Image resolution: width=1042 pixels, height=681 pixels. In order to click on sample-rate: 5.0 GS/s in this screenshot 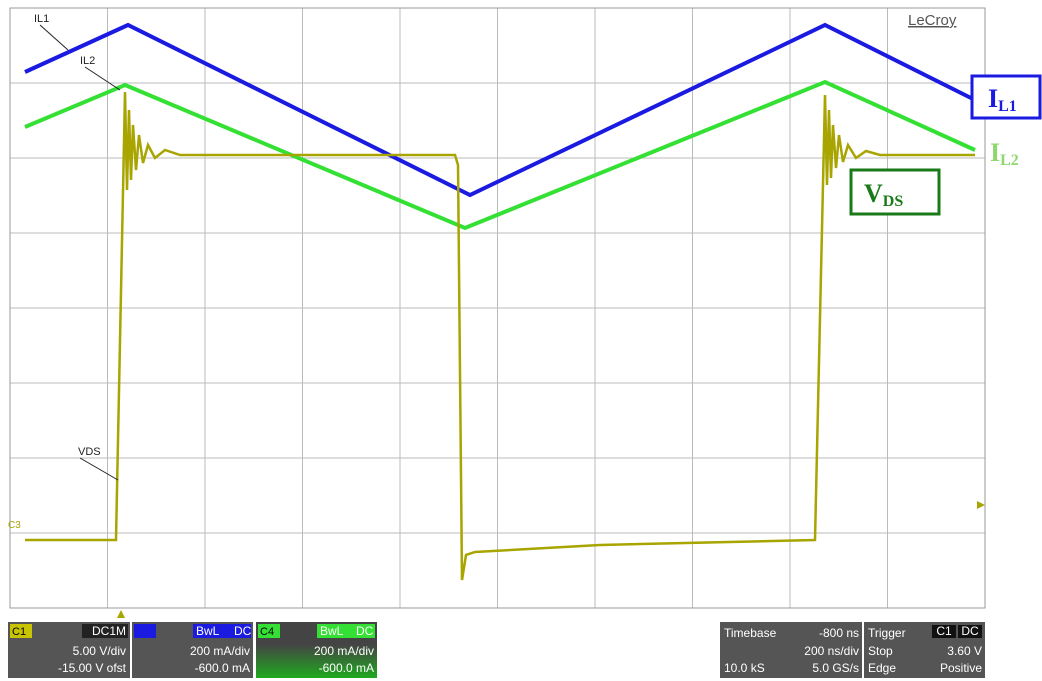, I will do `click(835, 668)`.